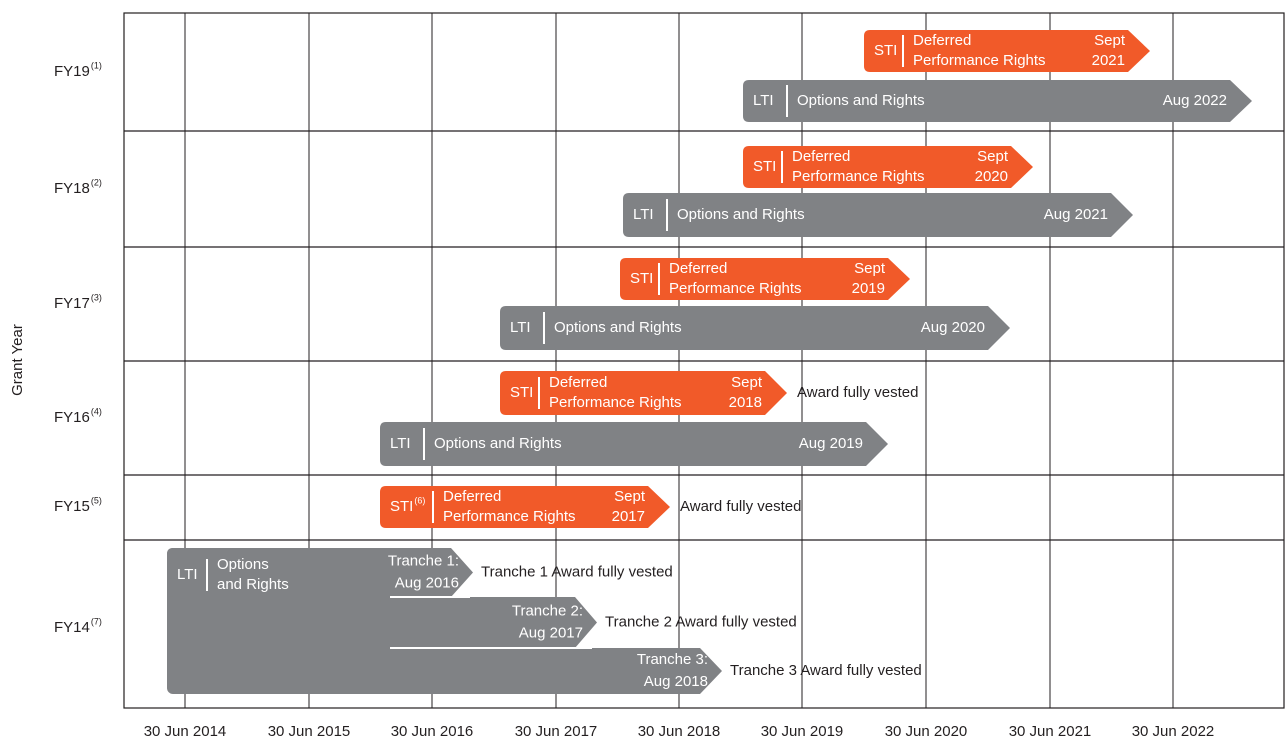  Describe the element at coordinates (72, 303) in the screenshot. I see `row-label: FY17` at that location.